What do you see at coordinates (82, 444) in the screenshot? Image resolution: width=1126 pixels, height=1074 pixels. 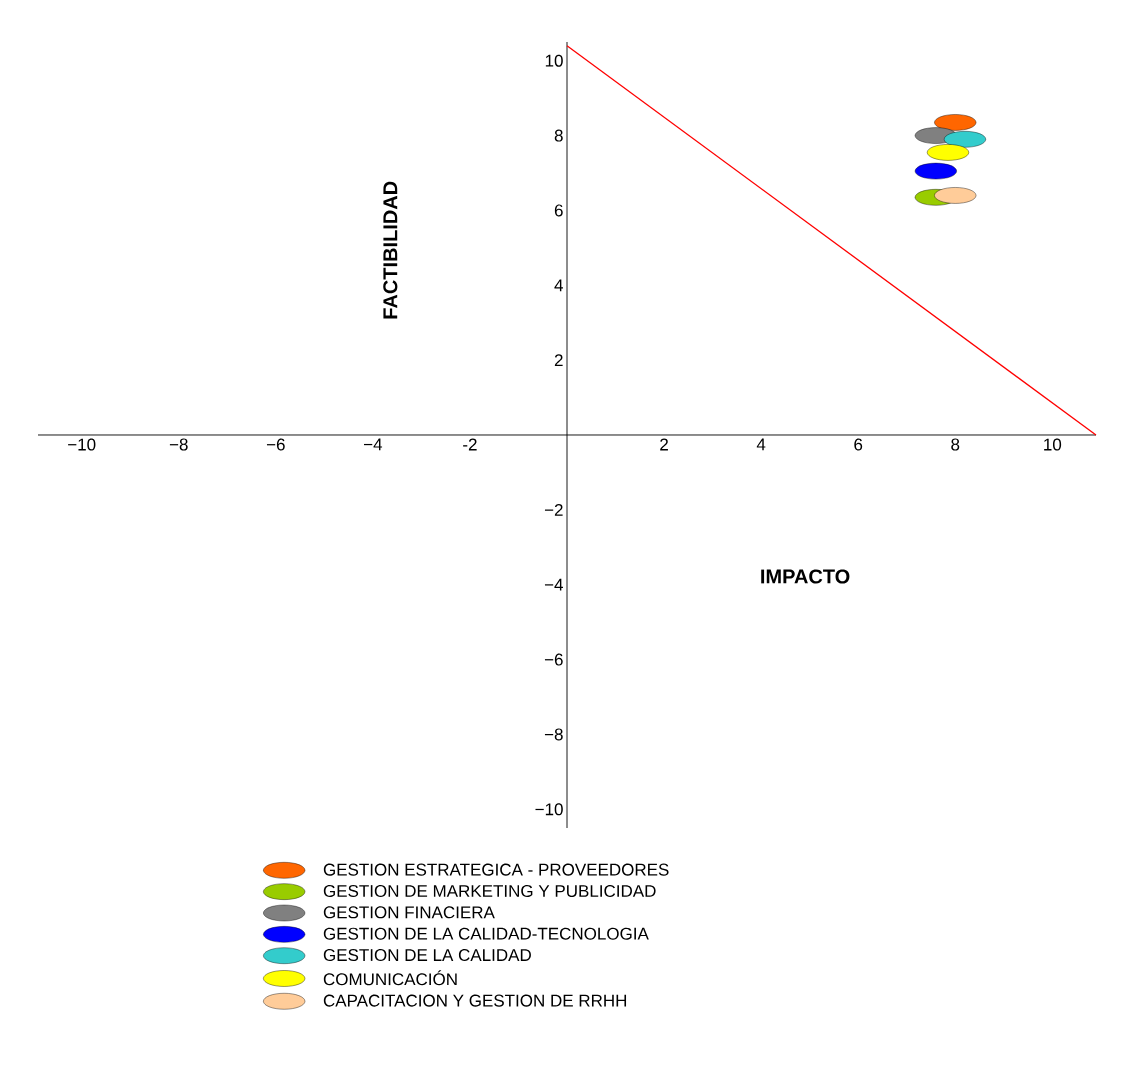 I see `x-tick-label: −10` at bounding box center [82, 444].